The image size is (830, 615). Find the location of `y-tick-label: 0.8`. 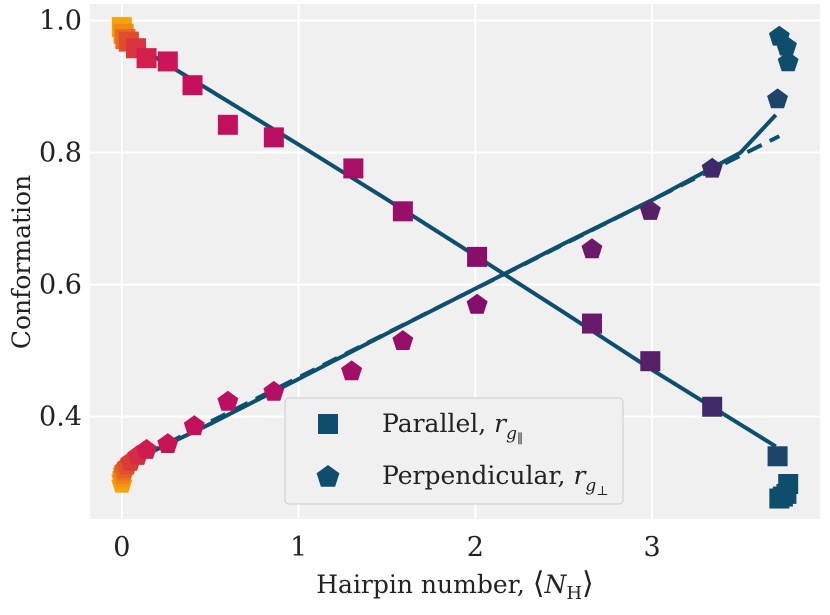

y-tick-label: 0.8 is located at coordinates (60, 153).